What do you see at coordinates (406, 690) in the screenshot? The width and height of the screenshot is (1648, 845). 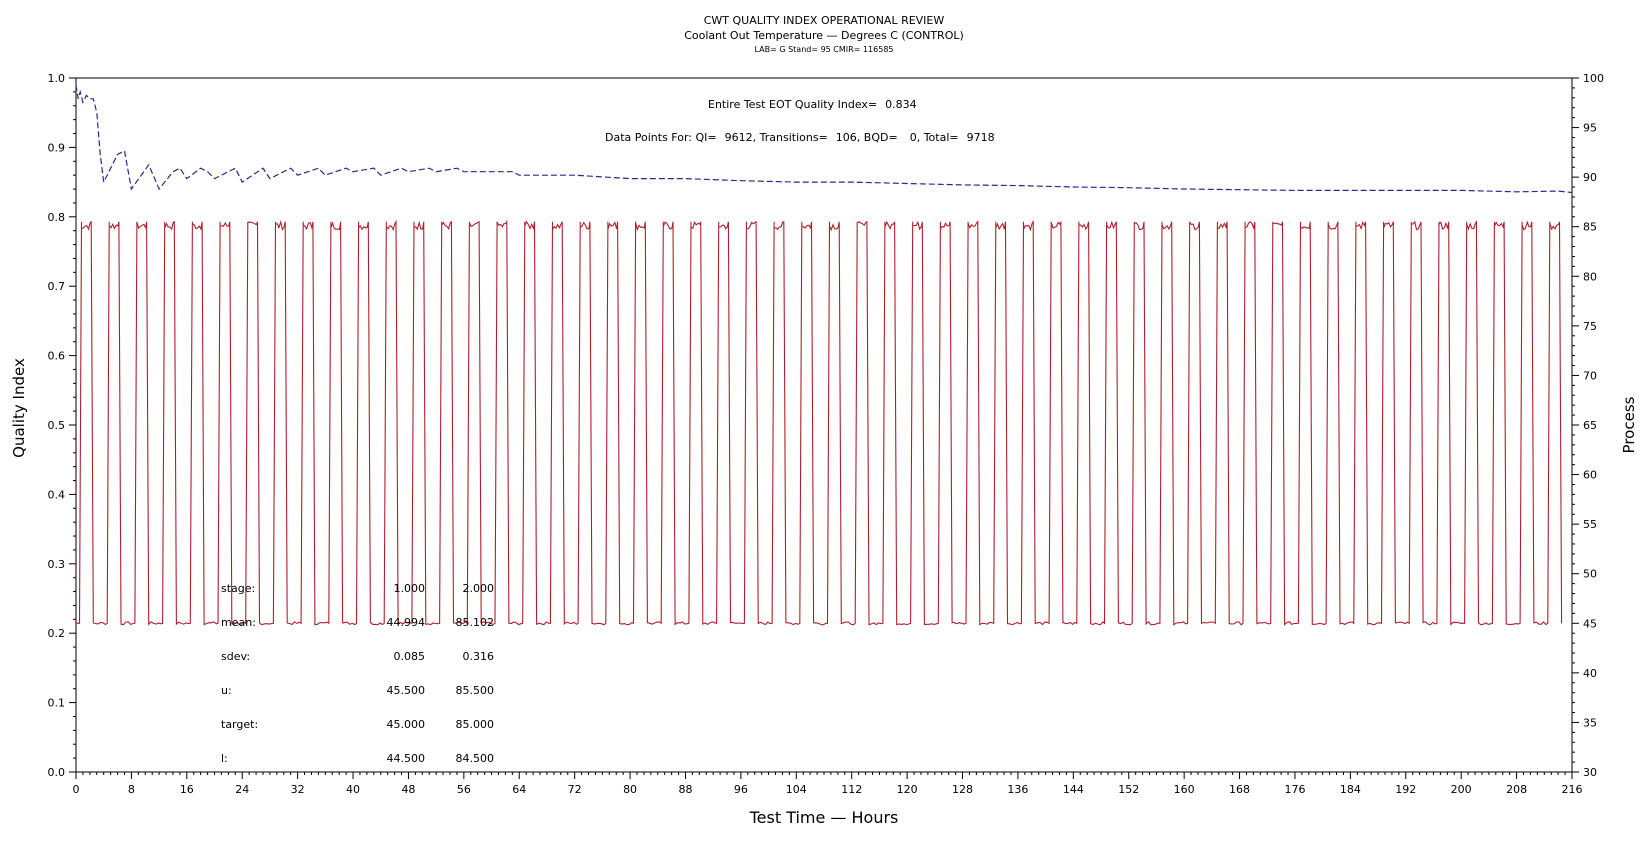 I see `stats-v1-u: 45.500` at bounding box center [406, 690].